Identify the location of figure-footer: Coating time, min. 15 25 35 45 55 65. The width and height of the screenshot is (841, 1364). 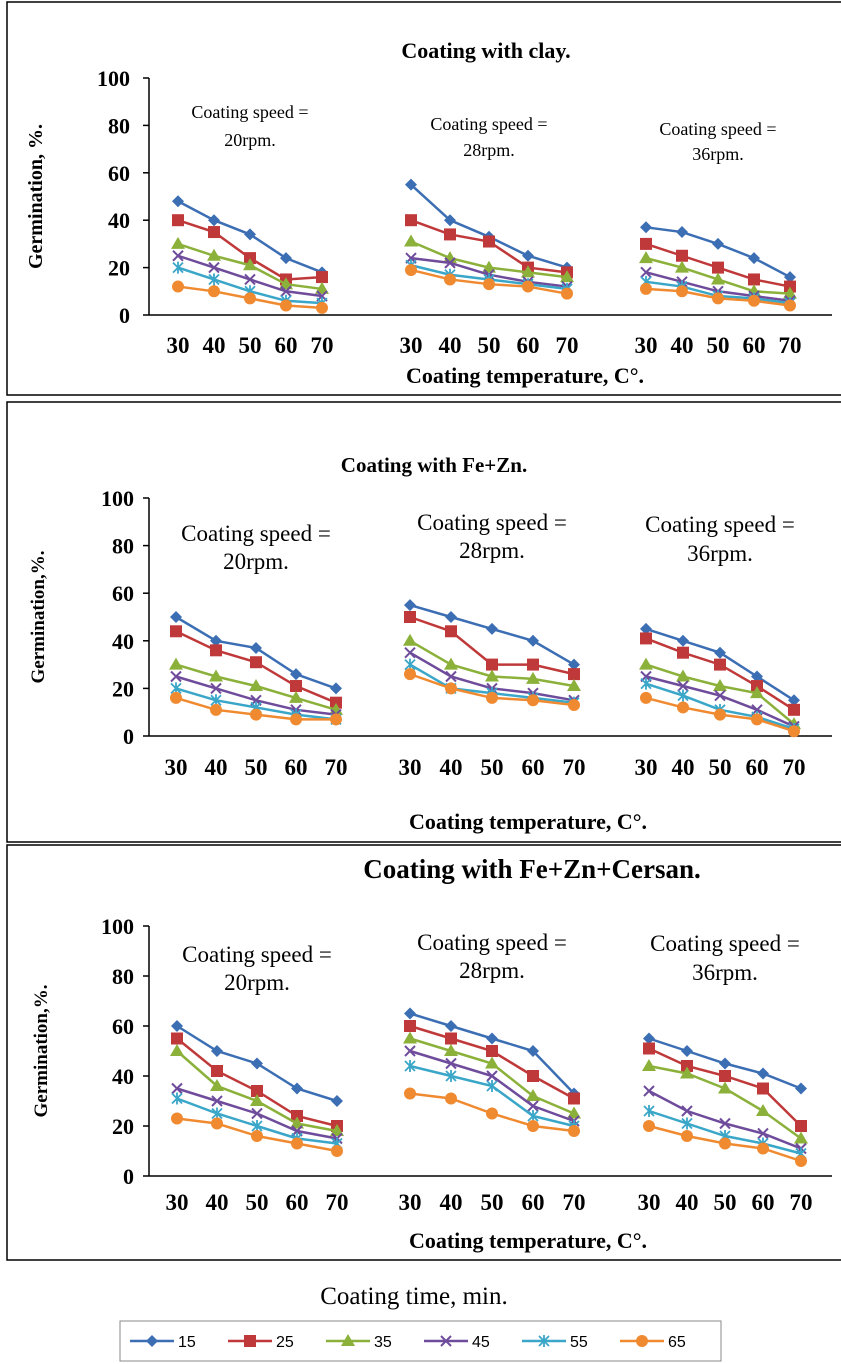
(420, 1322).